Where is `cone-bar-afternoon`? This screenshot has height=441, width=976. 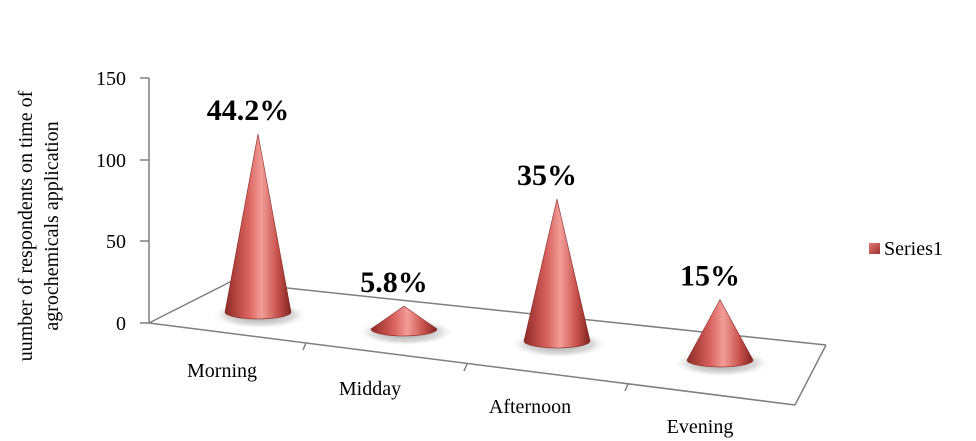 cone-bar-afternoon is located at coordinates (557, 273).